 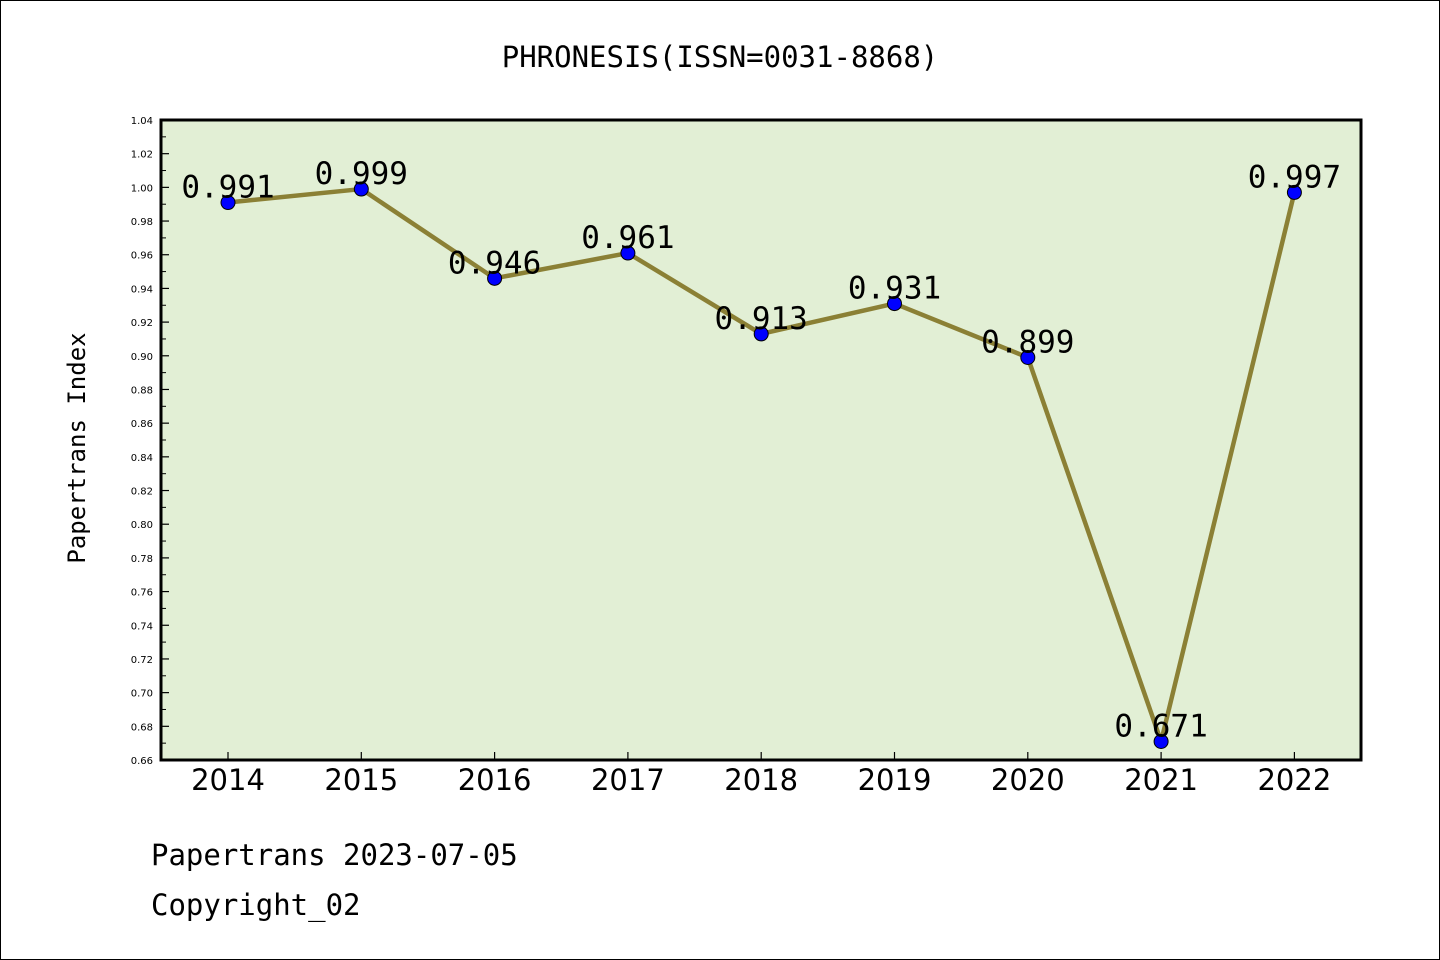 What do you see at coordinates (142, 559) in the screenshot?
I see `y-tick-label: 0.78` at bounding box center [142, 559].